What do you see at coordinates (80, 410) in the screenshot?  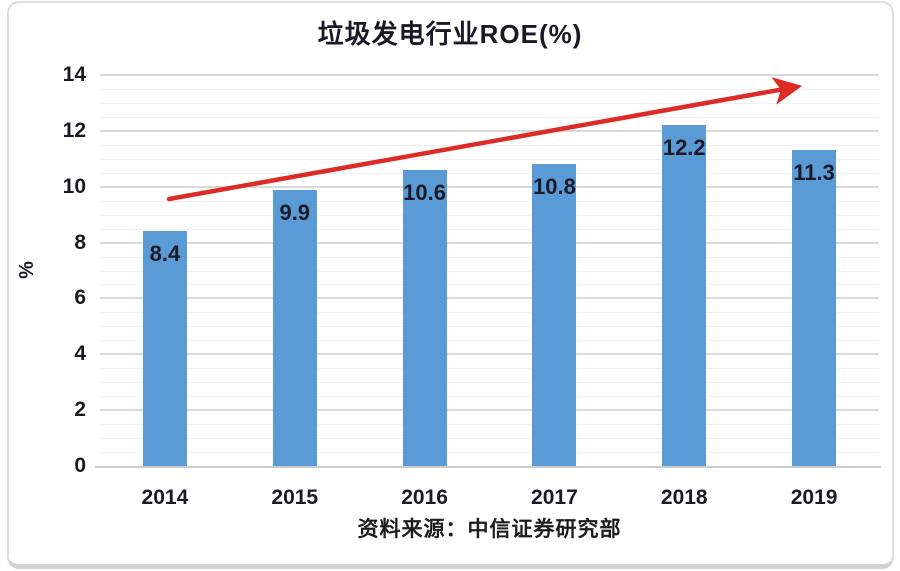 I see `y-tick-label: 2` at bounding box center [80, 410].